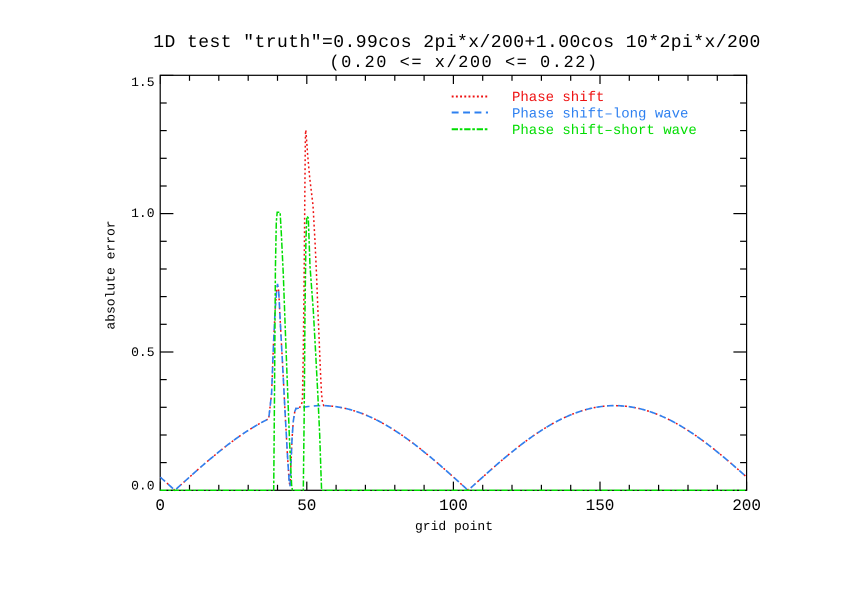  I want to click on svg-text: 50, so click(306, 506).